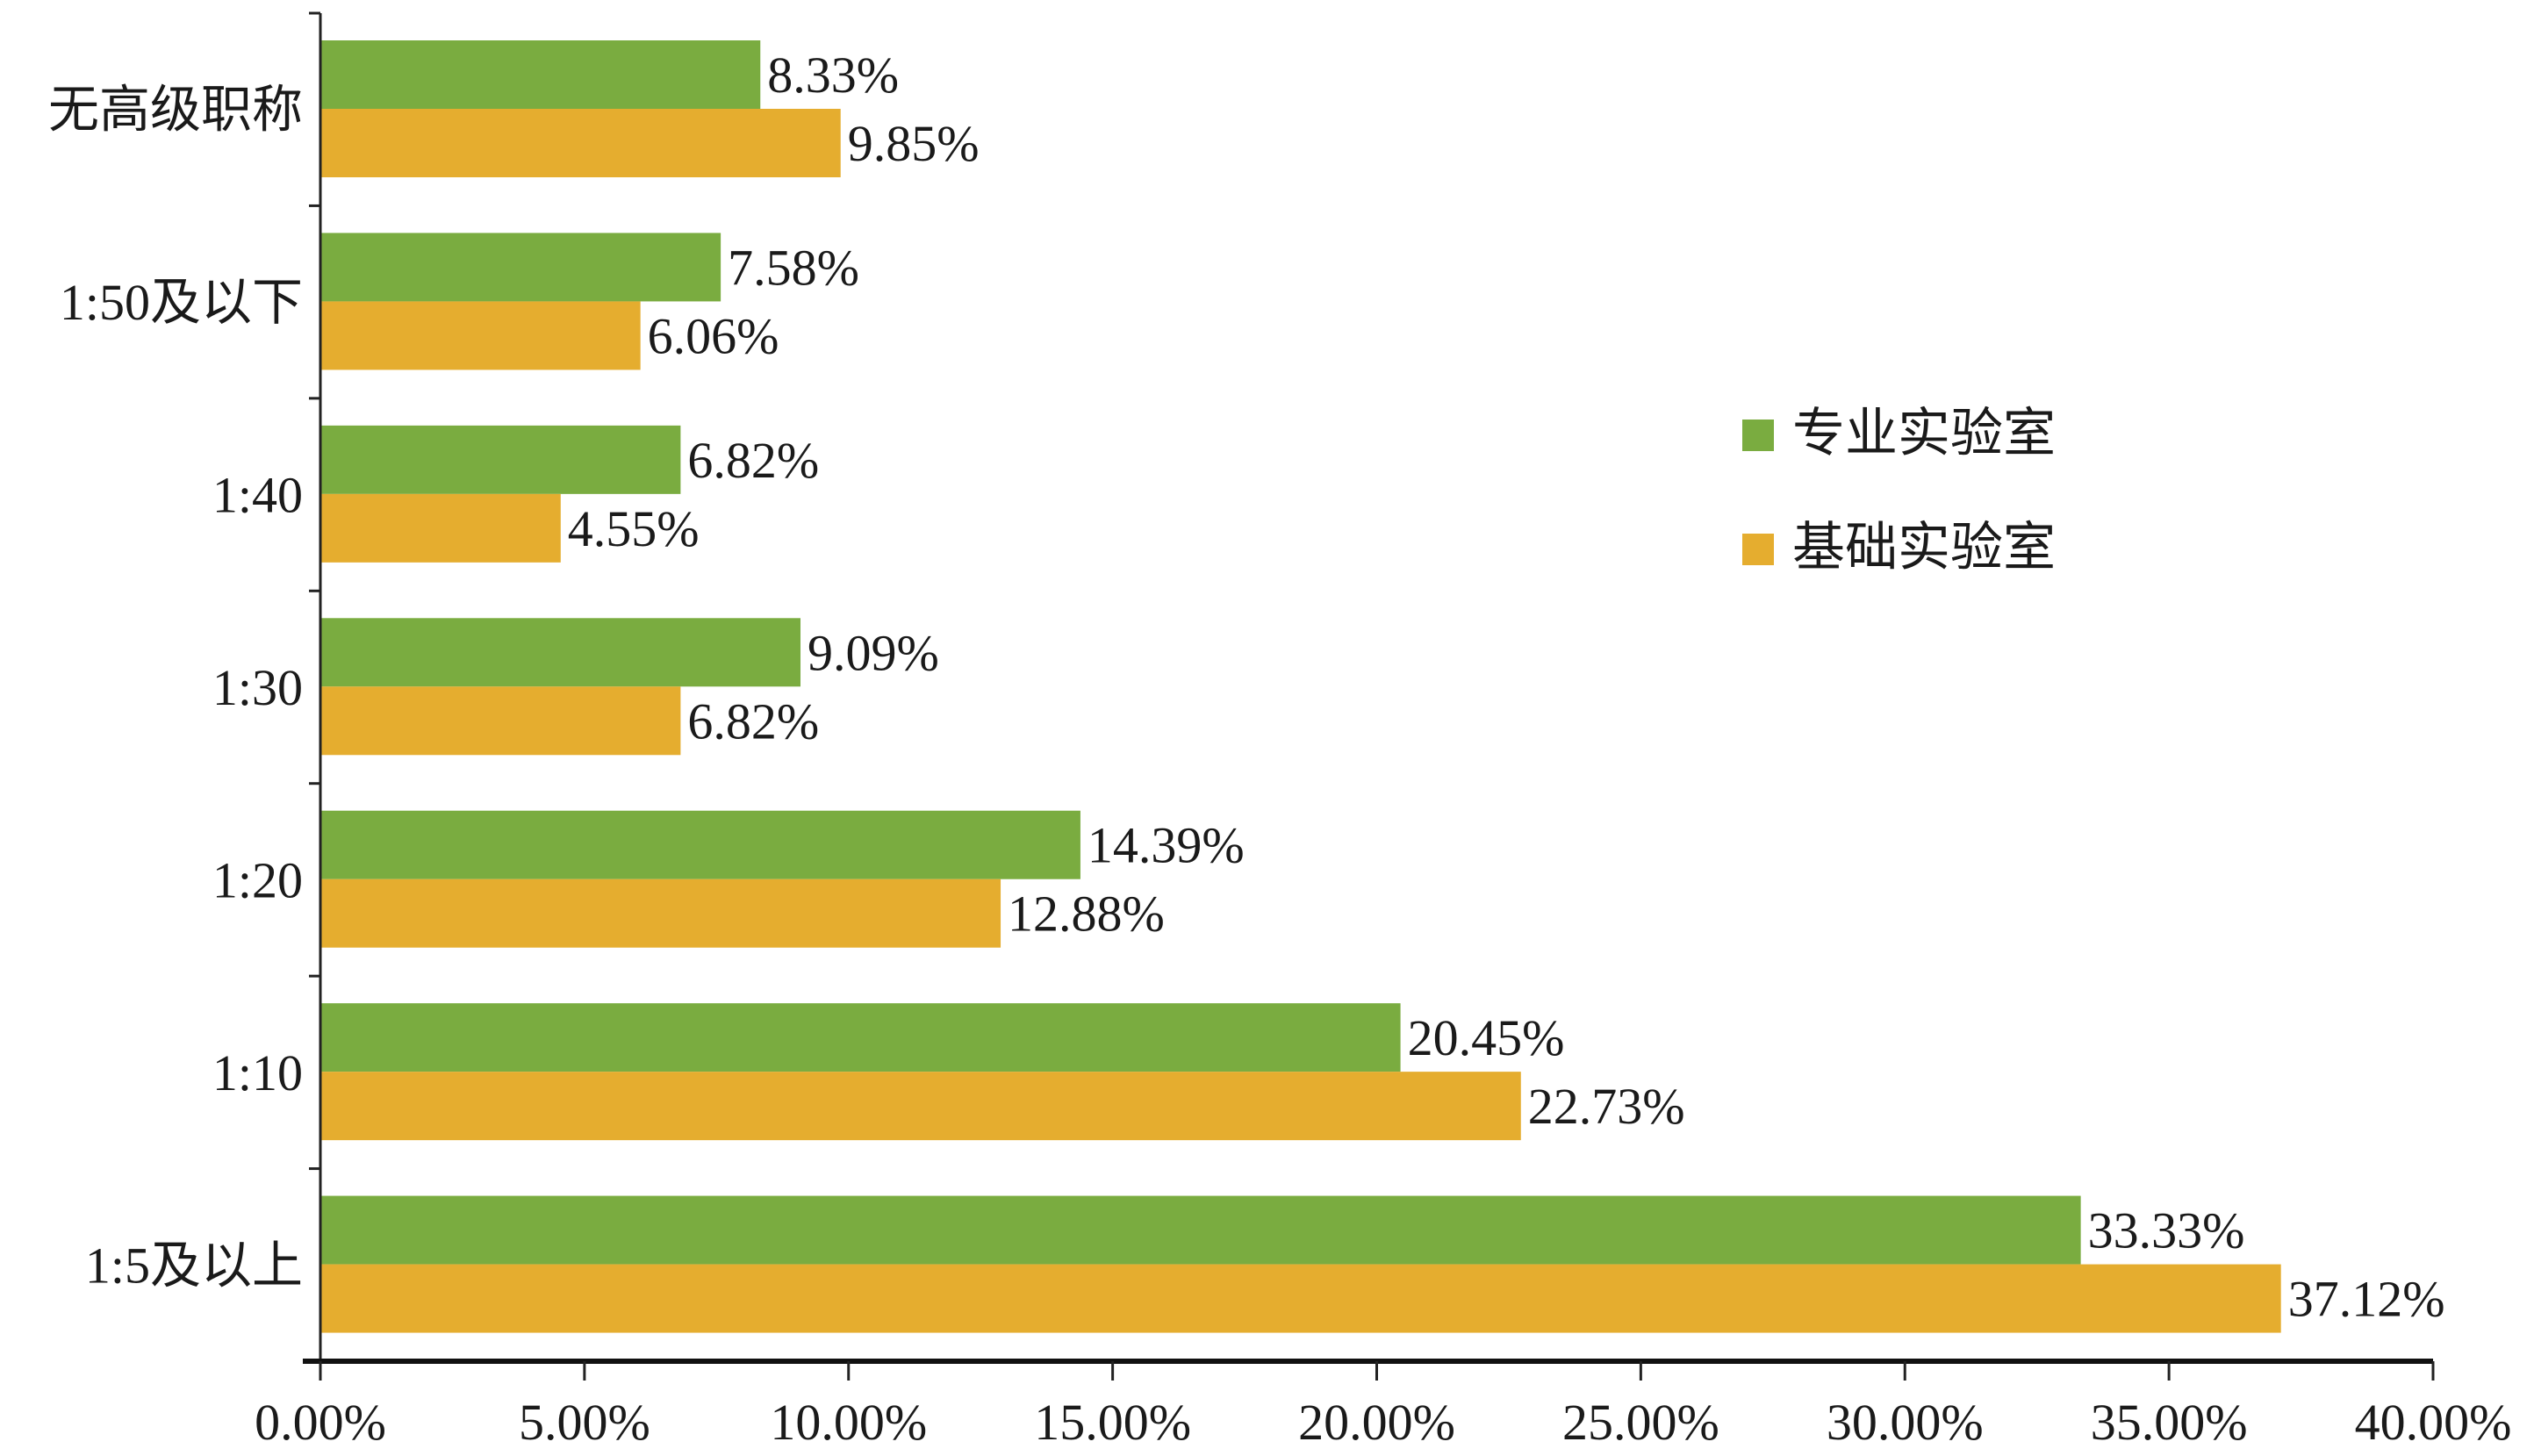 This screenshot has width=2534, height=1456. Describe the element at coordinates (634, 528) in the screenshot. I see `data-label: 4.55%` at that location.